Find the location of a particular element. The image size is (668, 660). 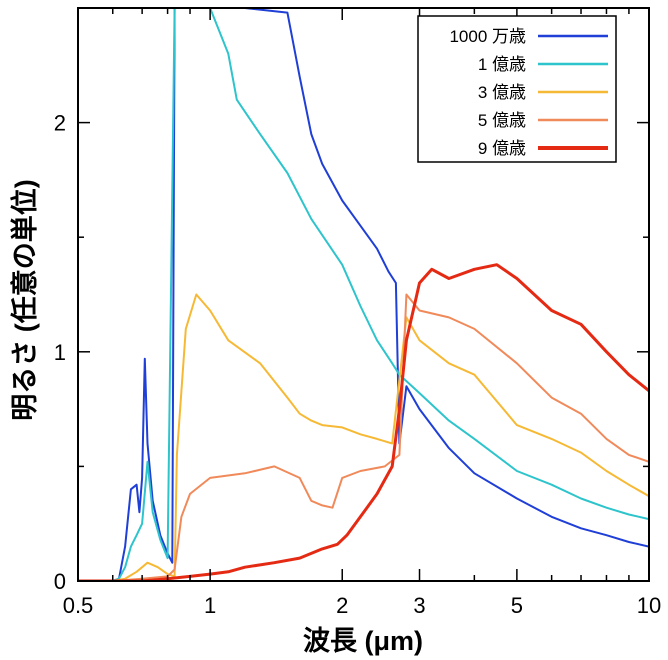

legend-label: 5 億歳 is located at coordinates (502, 120).